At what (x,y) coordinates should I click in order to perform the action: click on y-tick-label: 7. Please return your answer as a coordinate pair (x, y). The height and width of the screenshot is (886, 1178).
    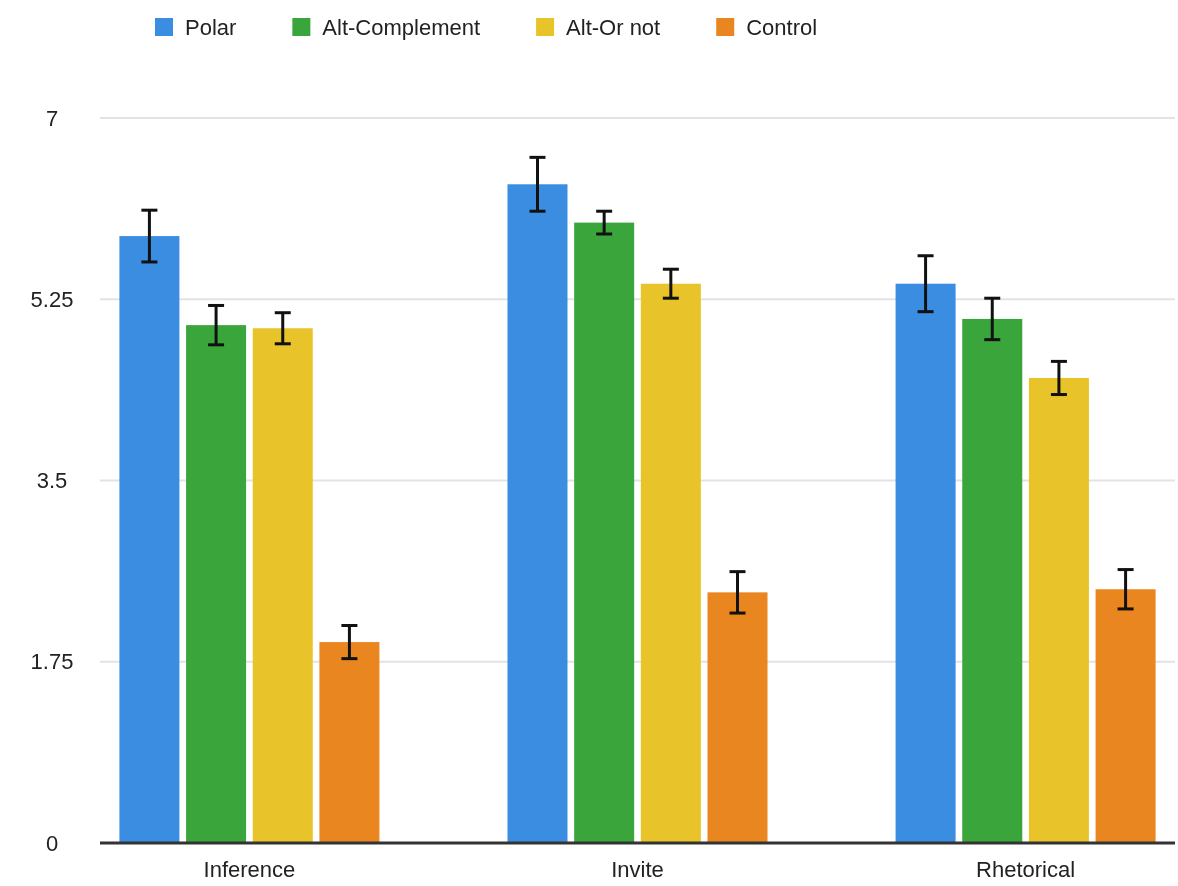
    Looking at the image, I should click on (52, 118).